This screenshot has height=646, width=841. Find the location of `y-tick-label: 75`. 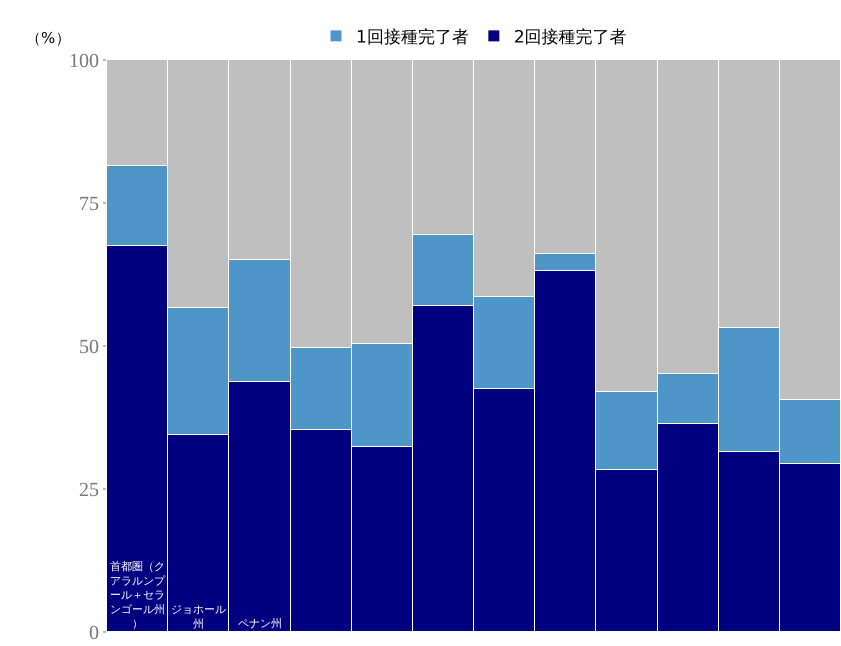

y-tick-label: 75 is located at coordinates (89, 204).